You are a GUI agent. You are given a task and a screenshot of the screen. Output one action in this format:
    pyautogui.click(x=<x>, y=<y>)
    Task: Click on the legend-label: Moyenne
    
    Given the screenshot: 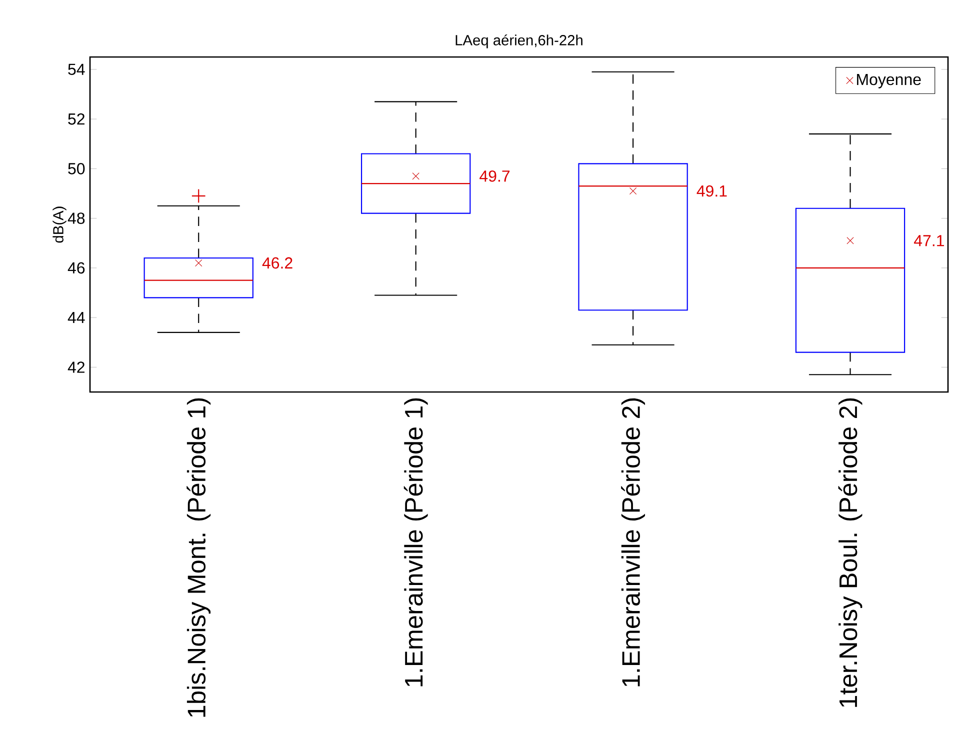 What is the action you would take?
    pyautogui.click(x=889, y=81)
    